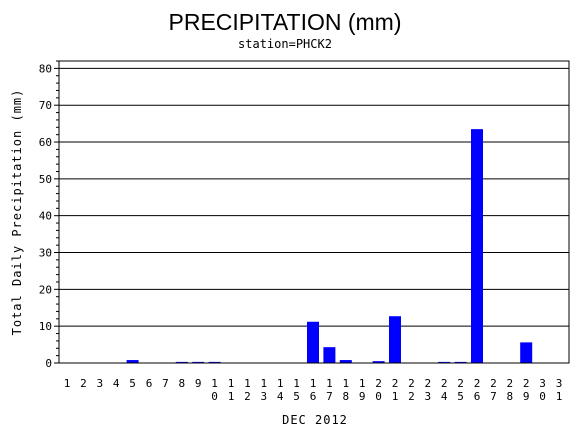 The image size is (570, 430). I want to click on x-tick-label-day-5: 5, so click(132, 383).